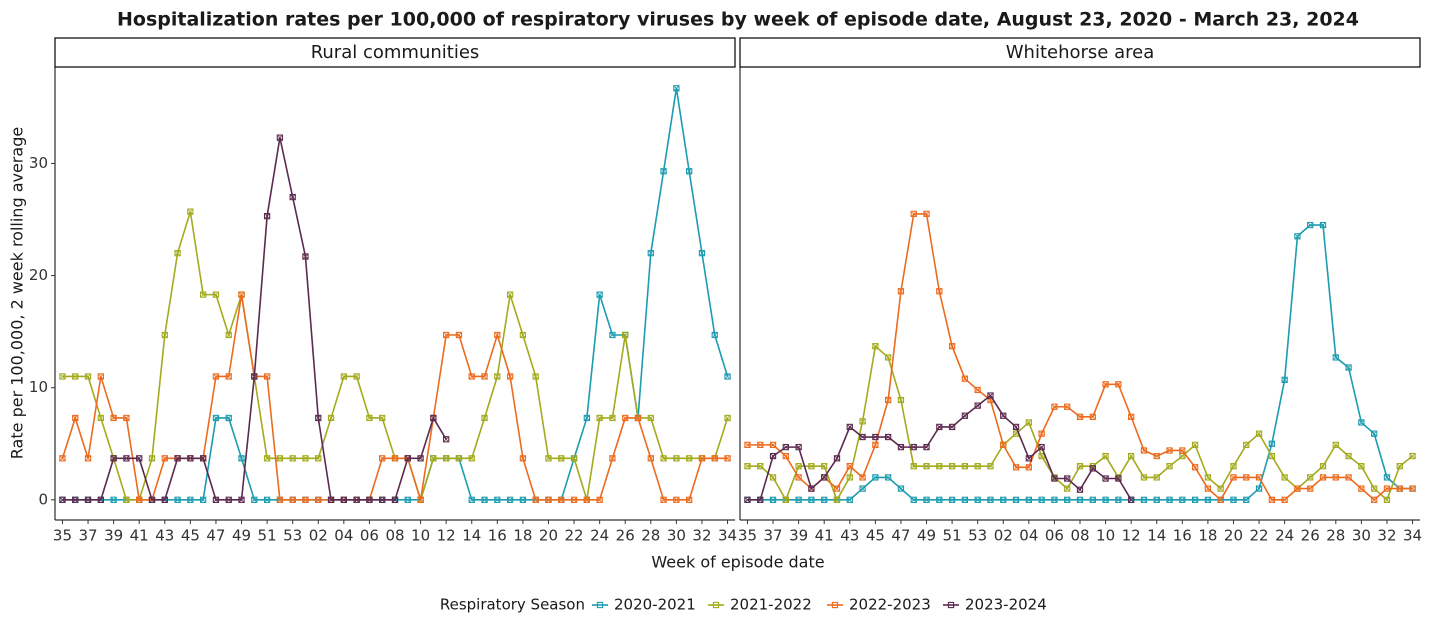  What do you see at coordinates (548, 536) in the screenshot?
I see `x-tick-label: 20` at bounding box center [548, 536].